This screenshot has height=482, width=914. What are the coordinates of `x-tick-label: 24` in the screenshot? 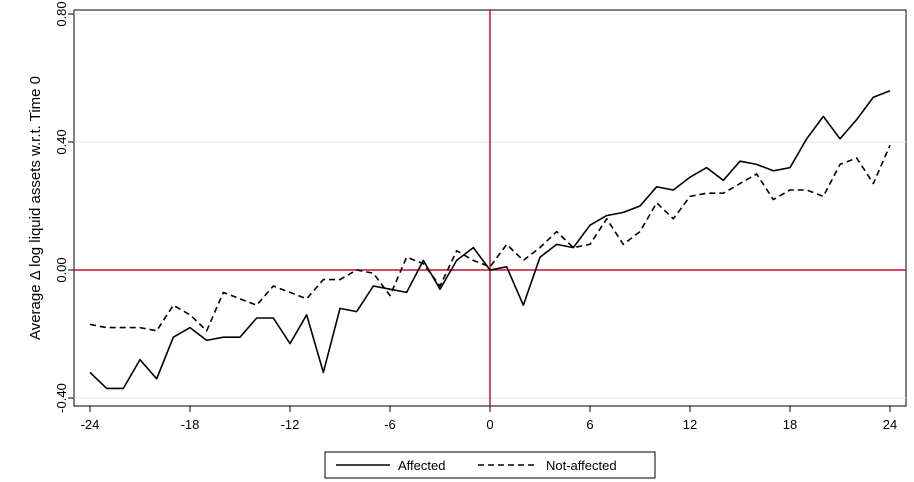 It's located at (890, 424).